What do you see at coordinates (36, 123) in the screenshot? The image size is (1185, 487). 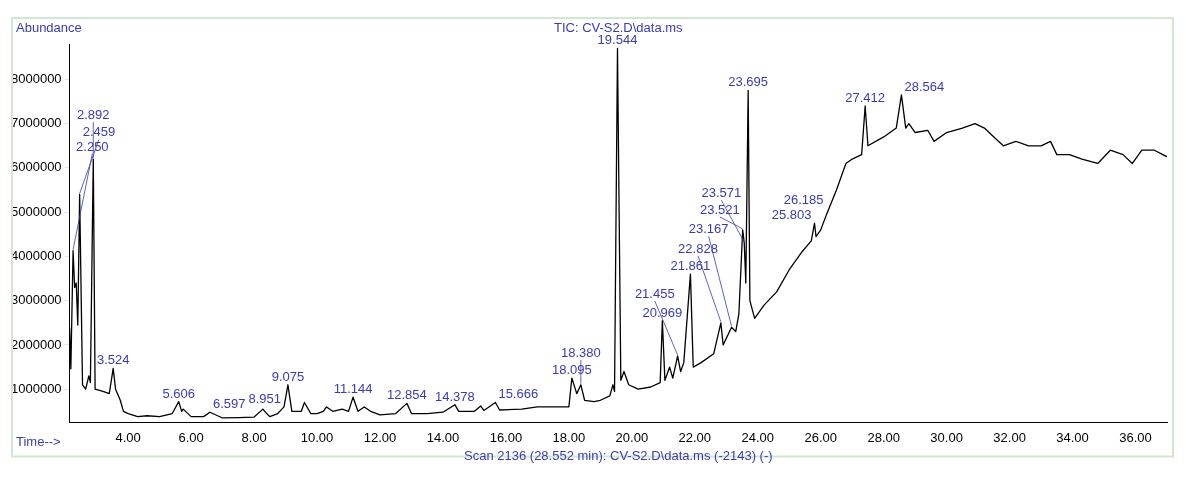 I see `y-tick-label: 7000000` at bounding box center [36, 123].